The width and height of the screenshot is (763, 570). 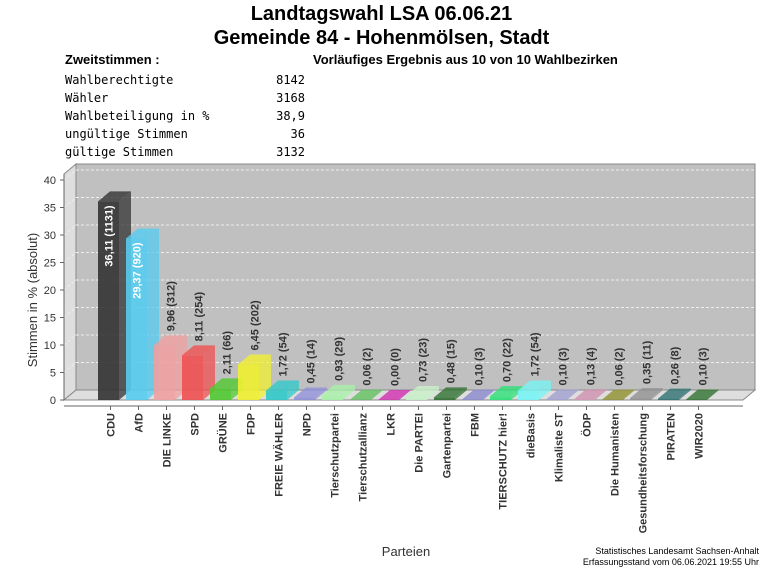 I want to click on data-label: 0,35 (11), so click(x=647, y=362).